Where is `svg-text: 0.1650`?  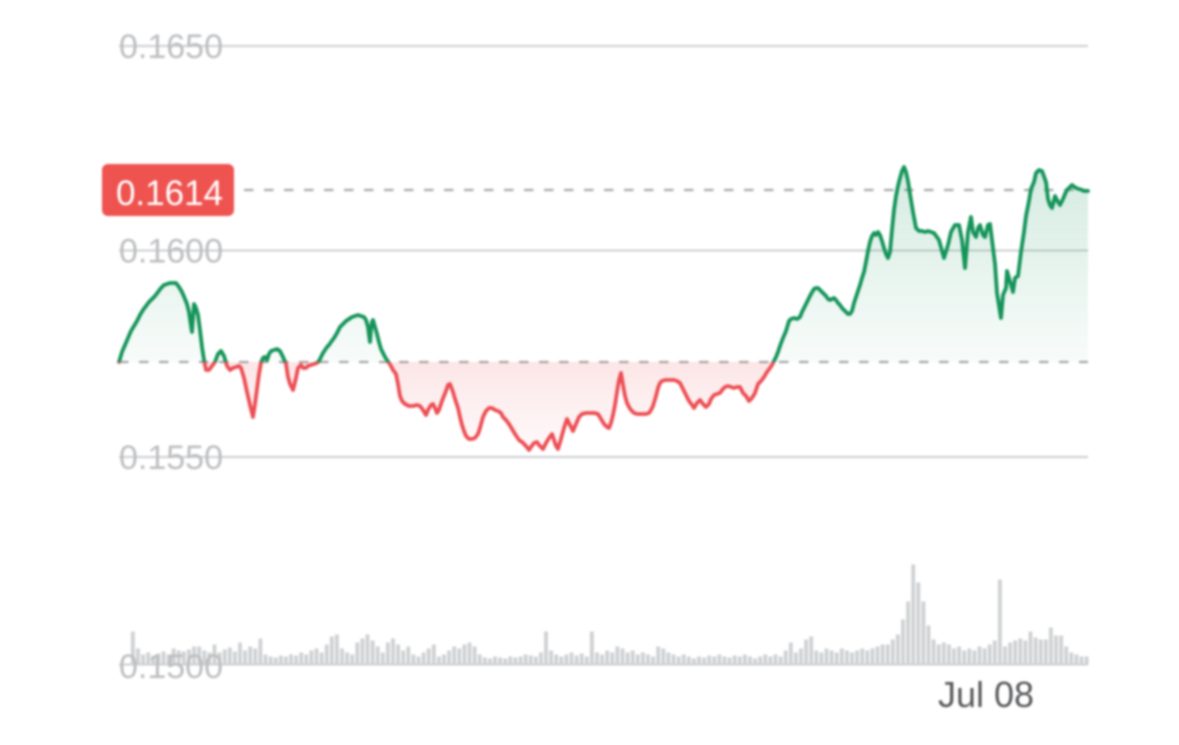
svg-text: 0.1650 is located at coordinates (171, 47).